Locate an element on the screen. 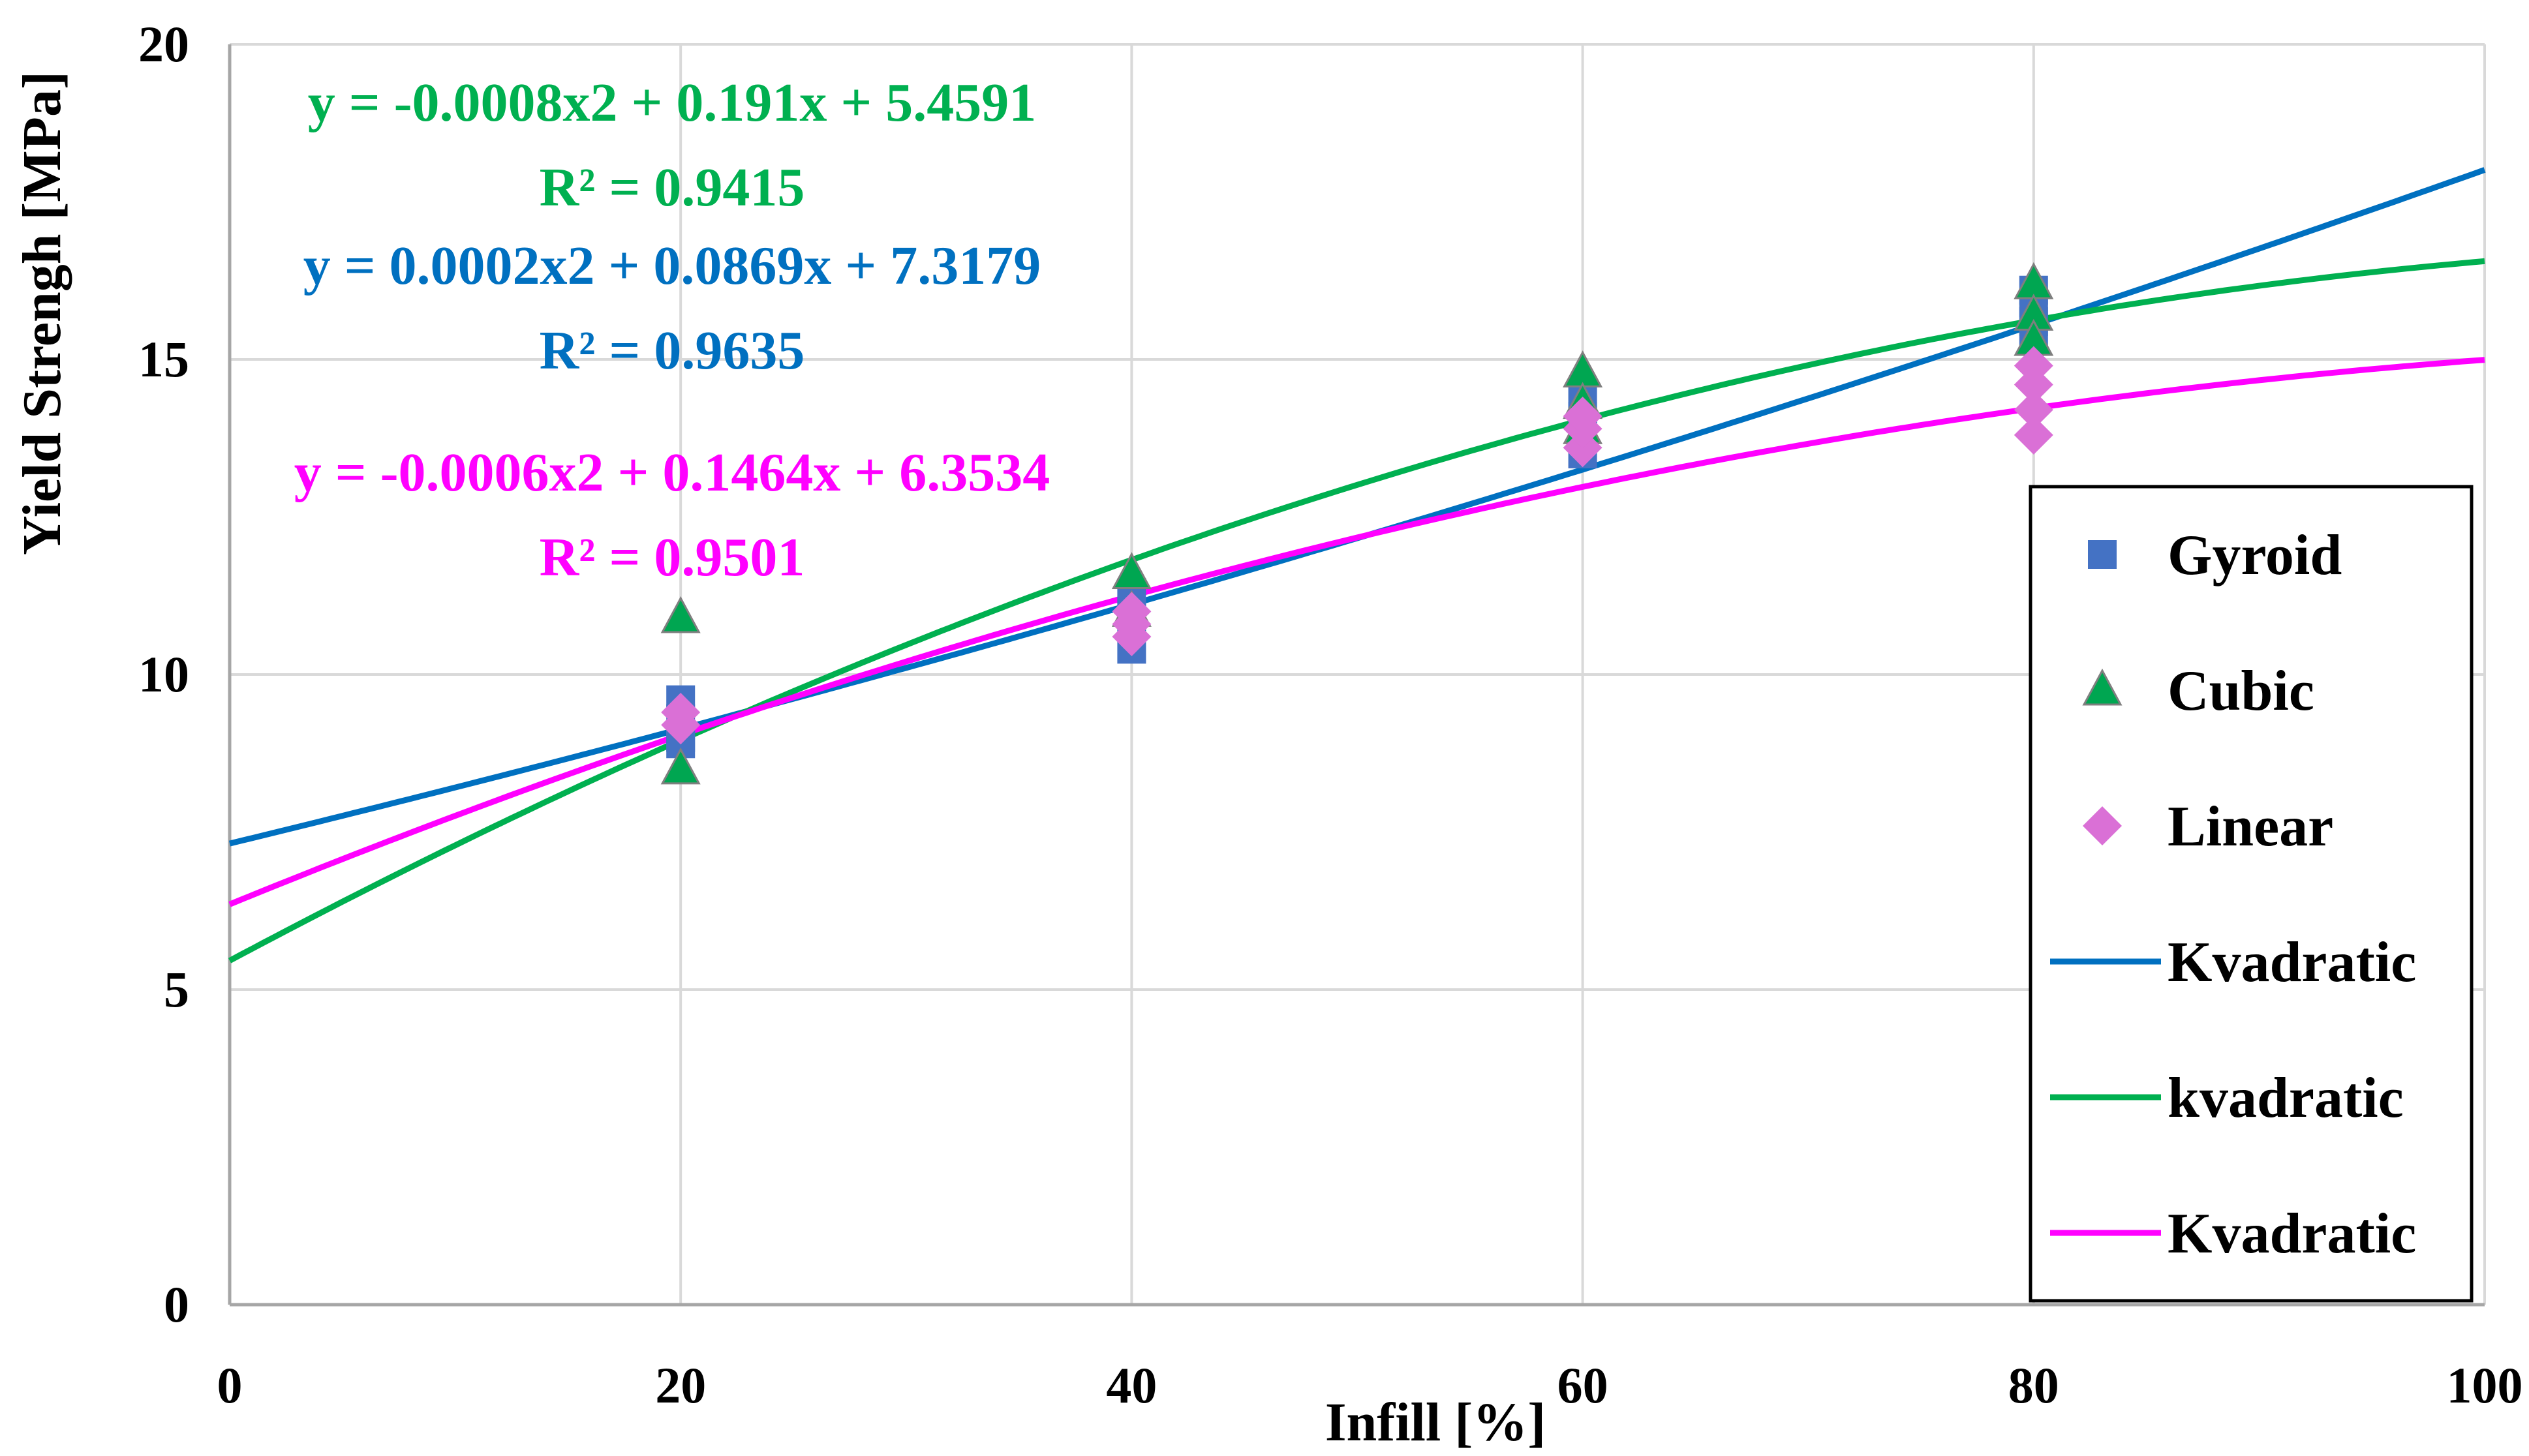 The image size is (2529, 1456). legend-marker-cubic is located at coordinates (2102, 687).